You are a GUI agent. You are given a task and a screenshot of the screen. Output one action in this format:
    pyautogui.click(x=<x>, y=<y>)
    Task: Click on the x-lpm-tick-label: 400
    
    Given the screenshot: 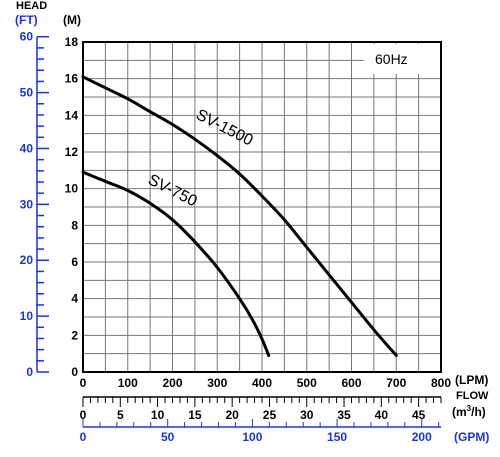 What is the action you would take?
    pyautogui.click(x=262, y=383)
    